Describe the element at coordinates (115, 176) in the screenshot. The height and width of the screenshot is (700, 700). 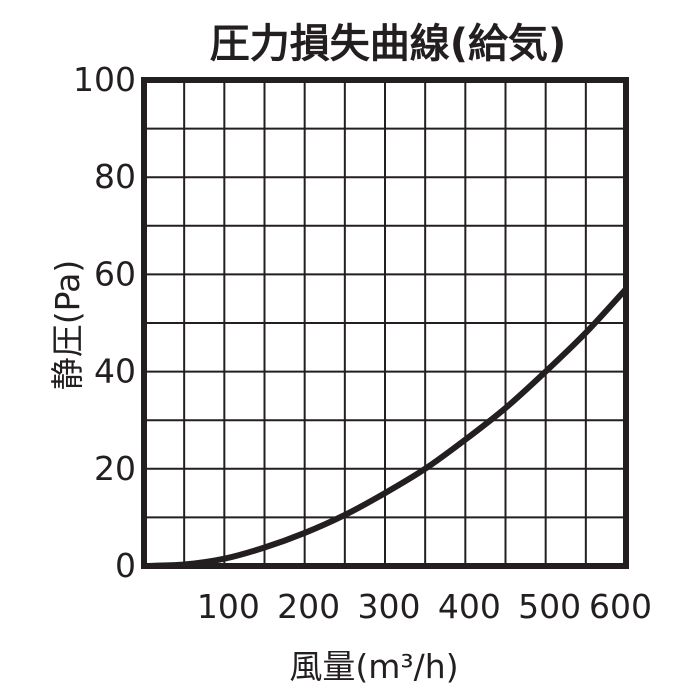
I see `y-tick-label: 80` at that location.